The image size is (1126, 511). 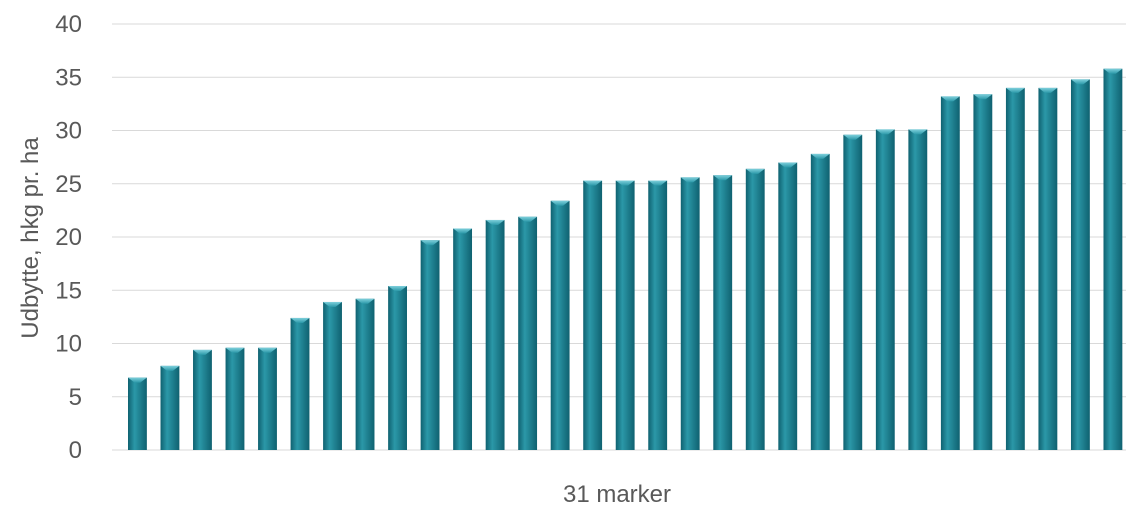 What do you see at coordinates (75, 397) in the screenshot?
I see `y-tick-label: 5` at bounding box center [75, 397].